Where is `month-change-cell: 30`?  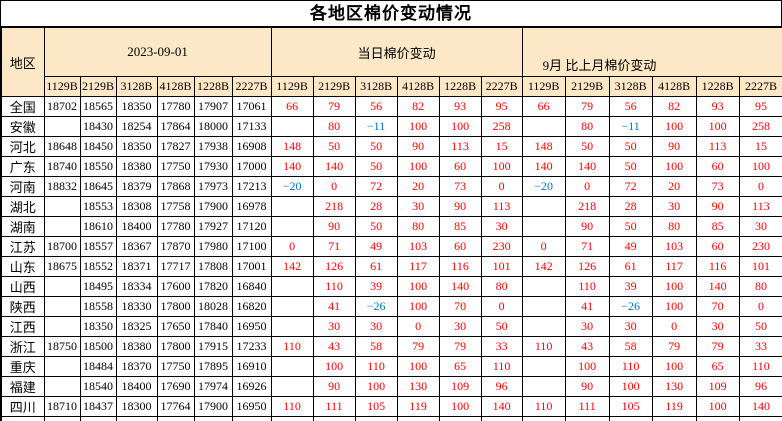
month-change-cell: 30 is located at coordinates (630, 326).